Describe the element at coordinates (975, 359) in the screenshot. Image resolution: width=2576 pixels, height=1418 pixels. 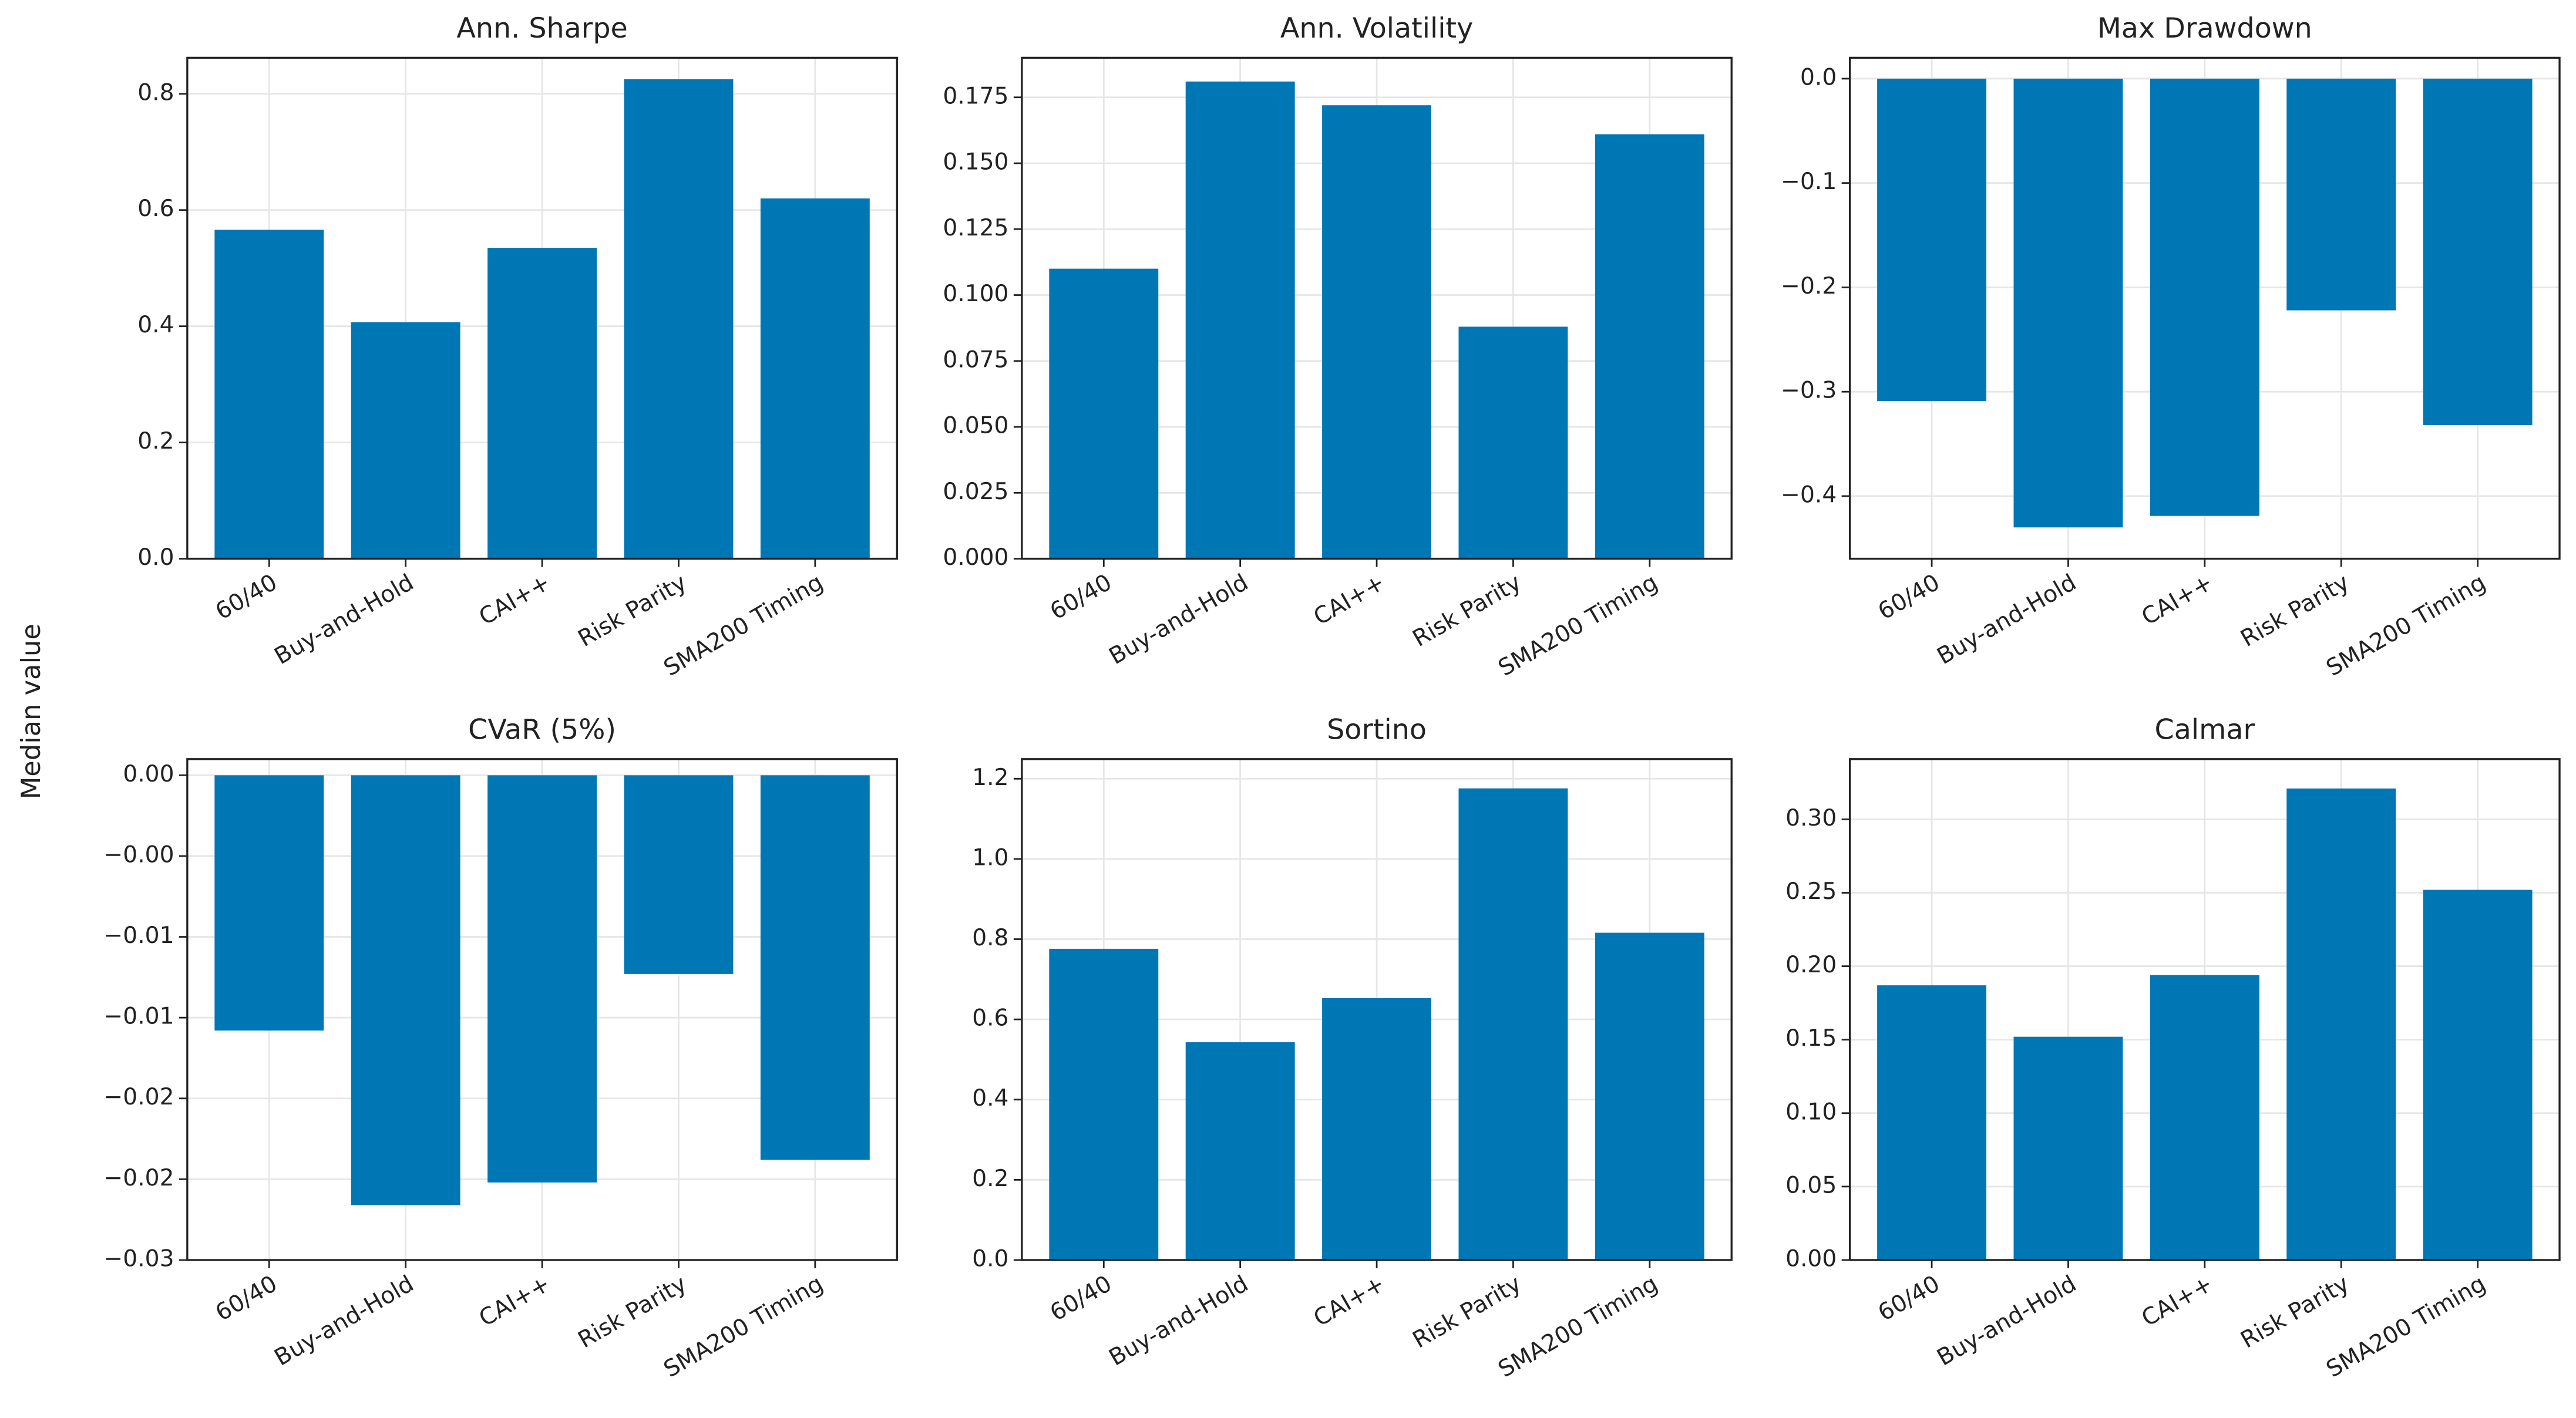
I see `y-tick-label: 0.075` at that location.